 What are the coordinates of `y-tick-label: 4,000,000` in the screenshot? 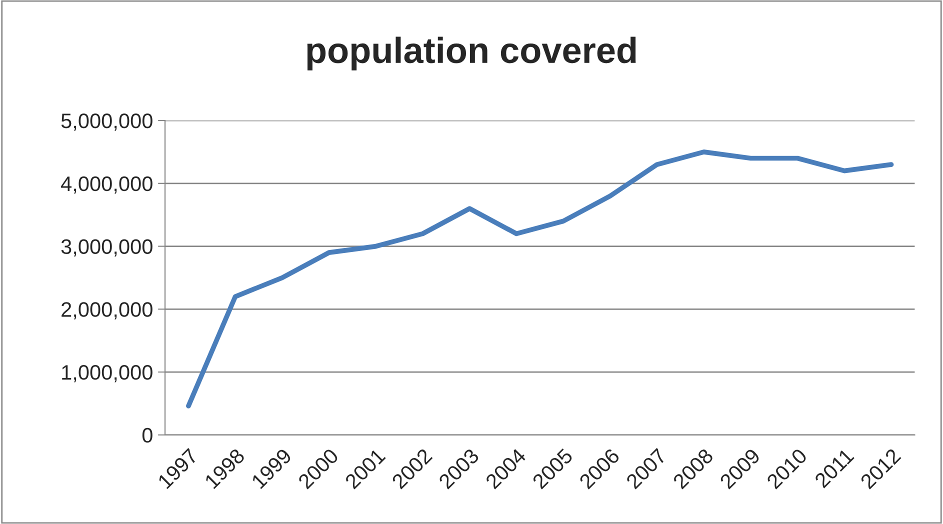 It's located at (106, 185).